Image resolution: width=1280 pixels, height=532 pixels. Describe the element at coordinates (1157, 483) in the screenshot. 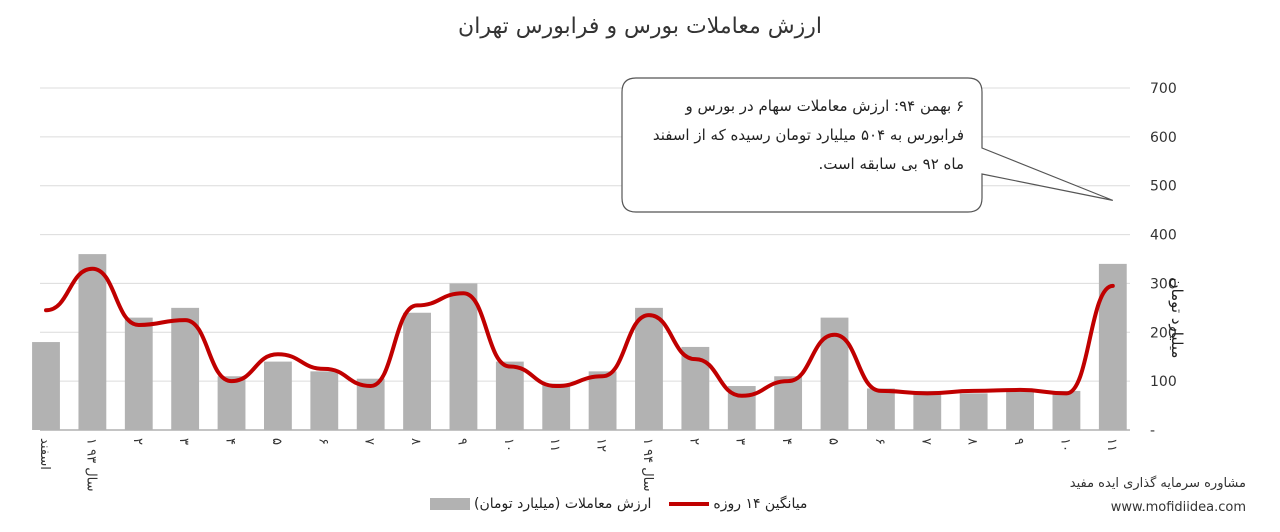

I see `credit-company: مشاوره سرمایه گذاری ایده مفید` at that location.